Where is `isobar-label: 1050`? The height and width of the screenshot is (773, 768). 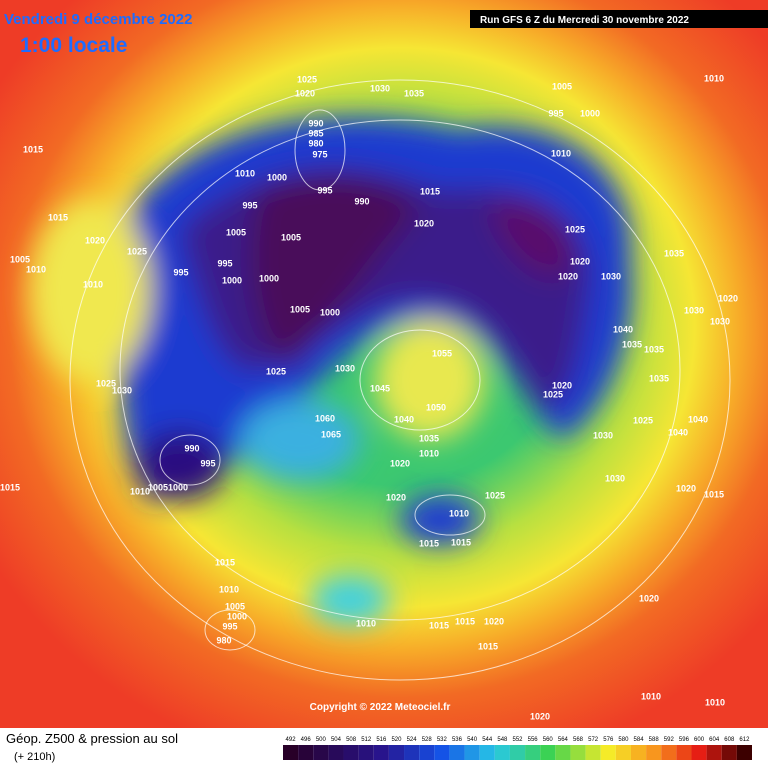 isobar-label: 1050 is located at coordinates (436, 407).